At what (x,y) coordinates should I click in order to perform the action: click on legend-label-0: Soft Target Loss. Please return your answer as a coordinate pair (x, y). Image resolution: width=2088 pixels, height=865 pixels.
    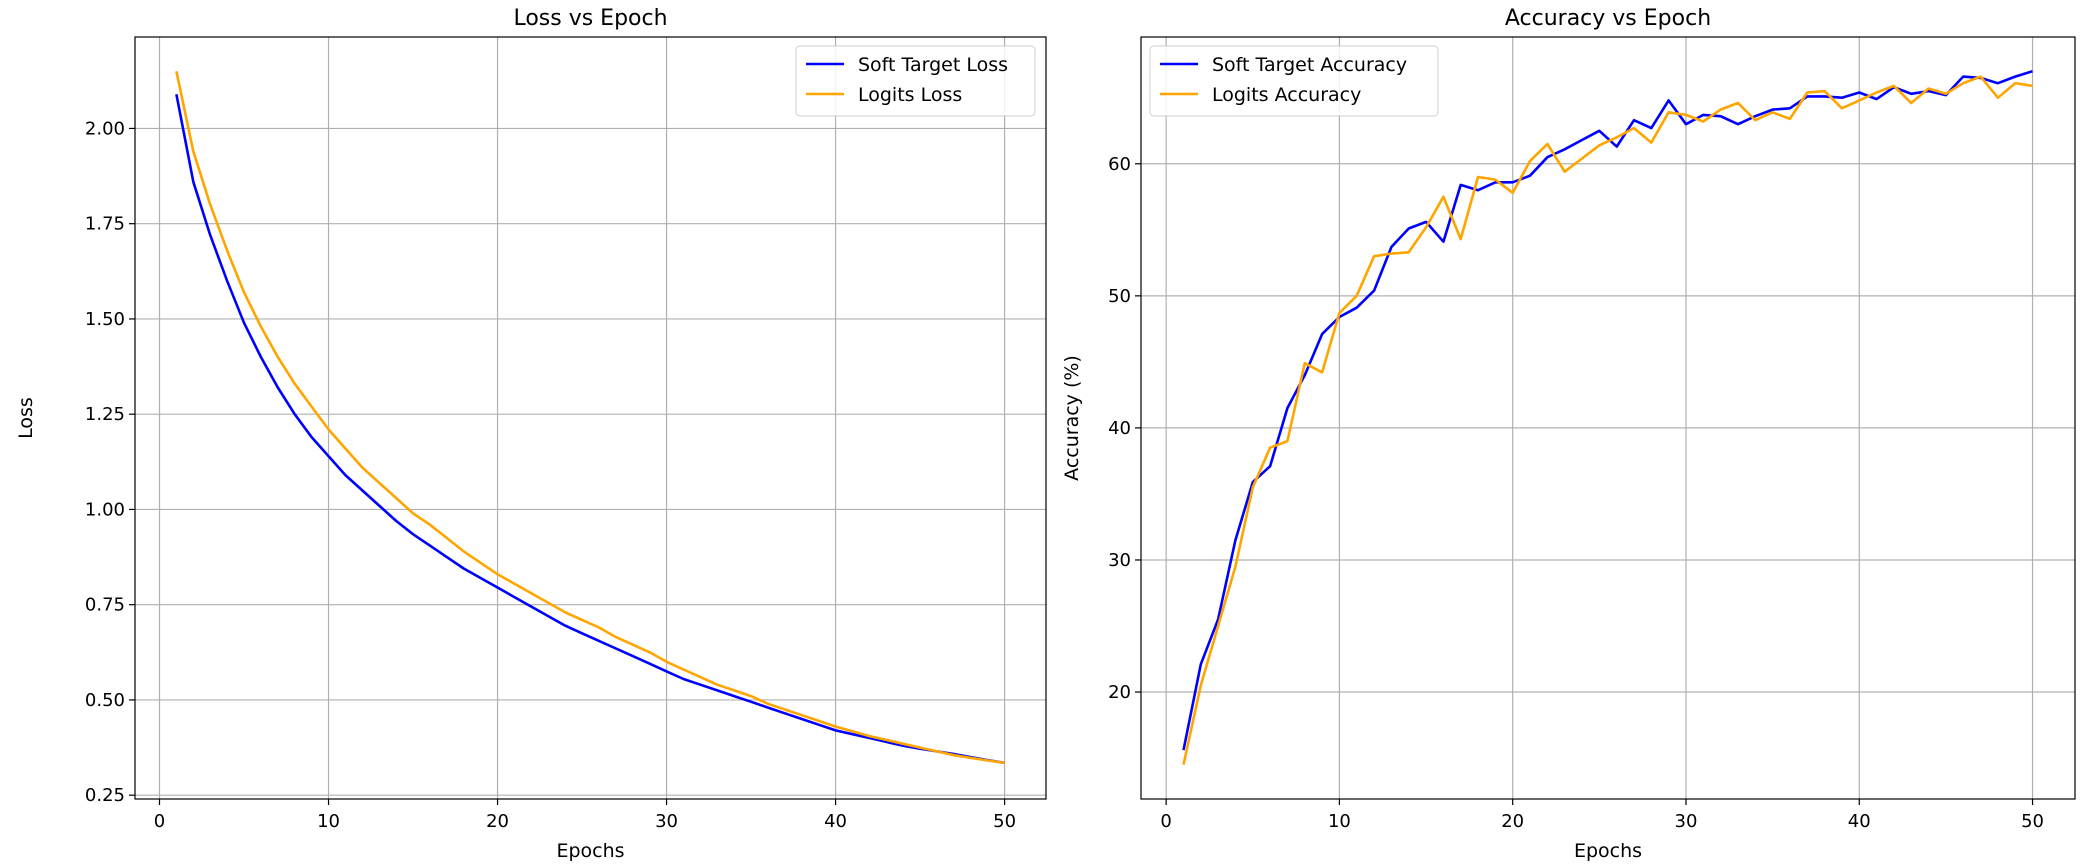
    Looking at the image, I should click on (933, 65).